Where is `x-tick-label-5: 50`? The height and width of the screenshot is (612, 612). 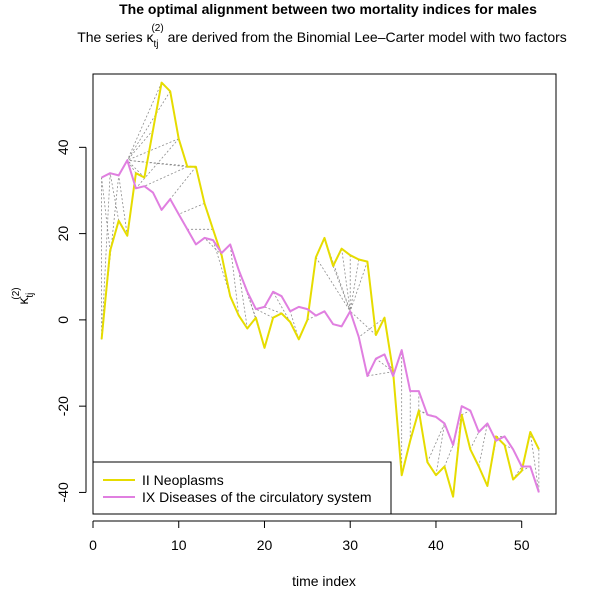 x-tick-label-5: 50 is located at coordinates (522, 545).